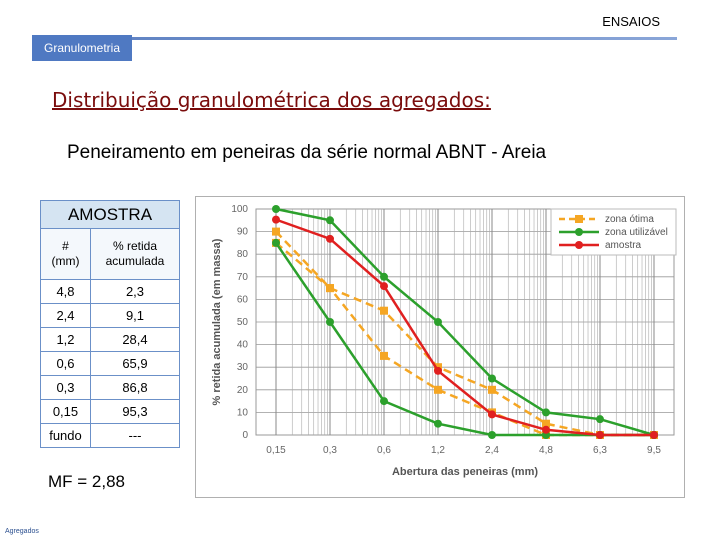  What do you see at coordinates (384, 450) in the screenshot?
I see `x-tick-label: 0,6` at bounding box center [384, 450].